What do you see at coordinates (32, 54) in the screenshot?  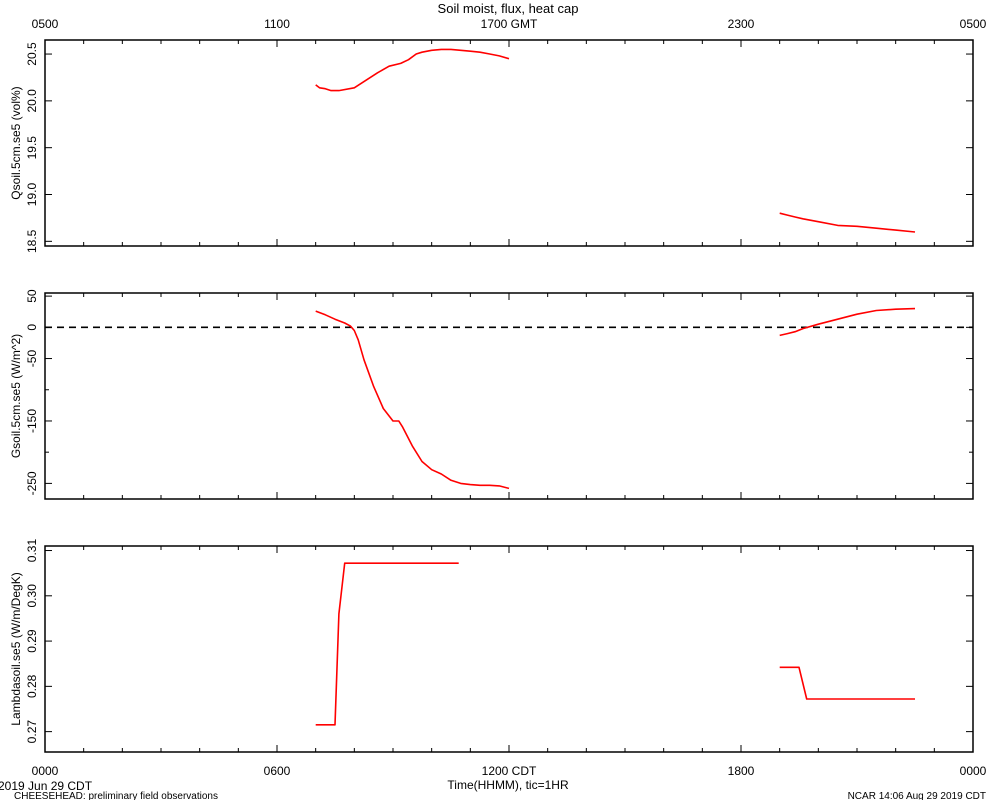 I see `y-tick-label: 20.5` at bounding box center [32, 54].